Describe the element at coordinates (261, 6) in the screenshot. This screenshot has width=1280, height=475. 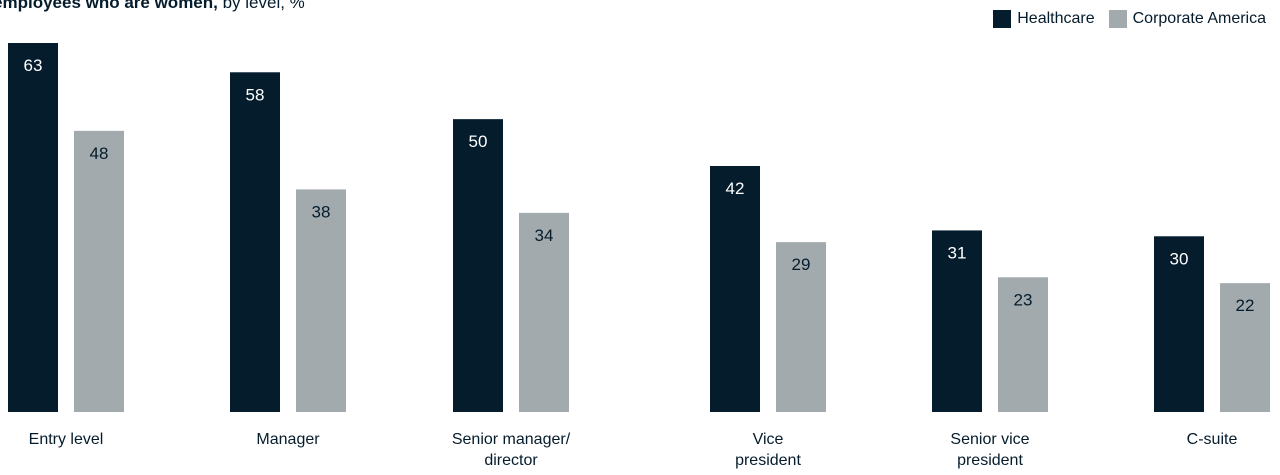
I see `chart-title-rest: by level, %` at that location.